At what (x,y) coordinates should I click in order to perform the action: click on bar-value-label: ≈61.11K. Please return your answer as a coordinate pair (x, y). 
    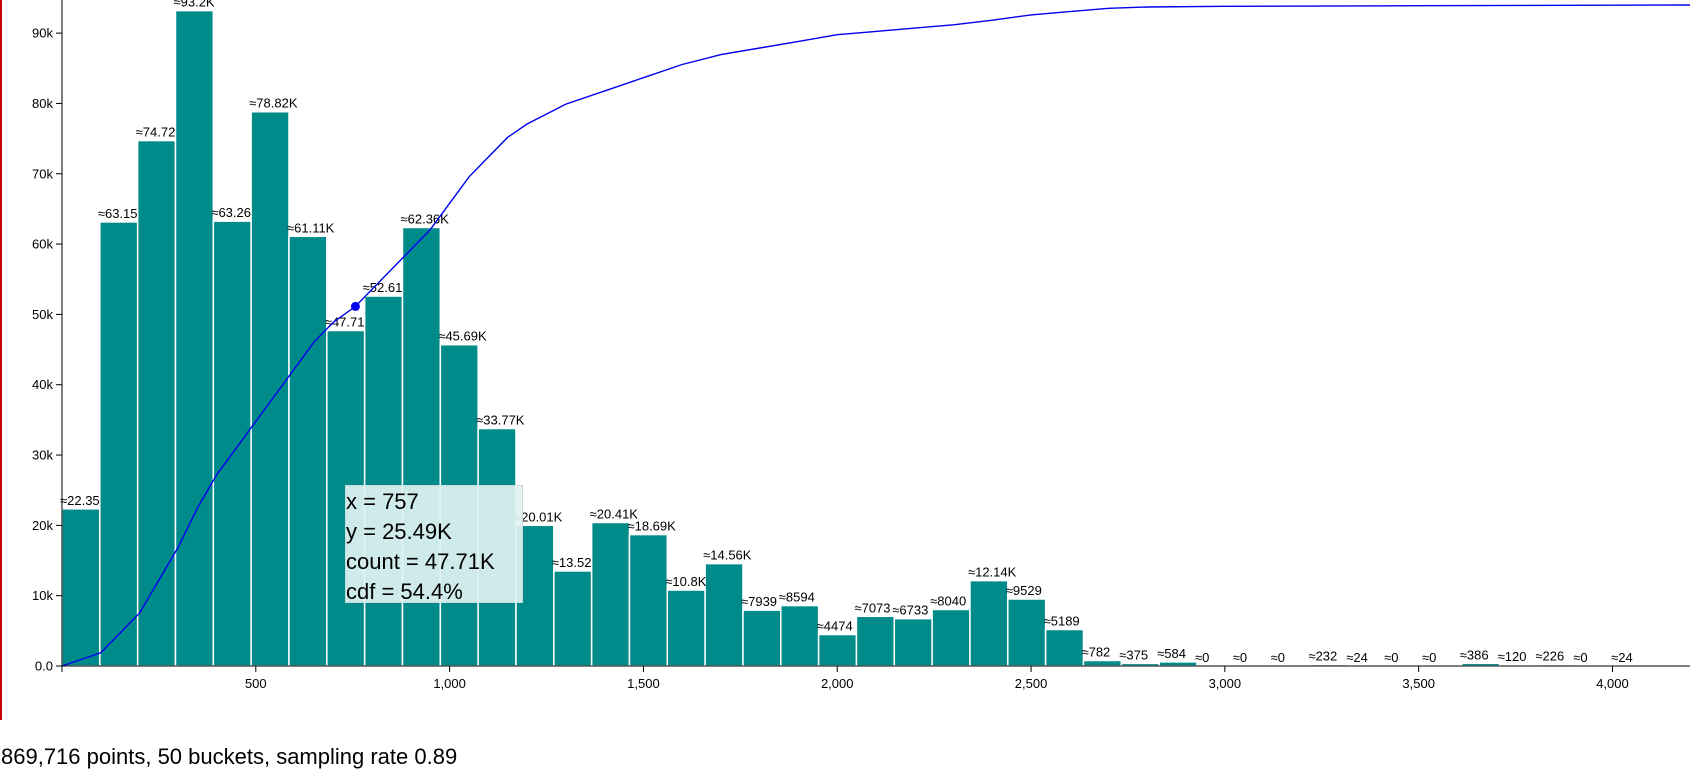
    Looking at the image, I should click on (311, 227).